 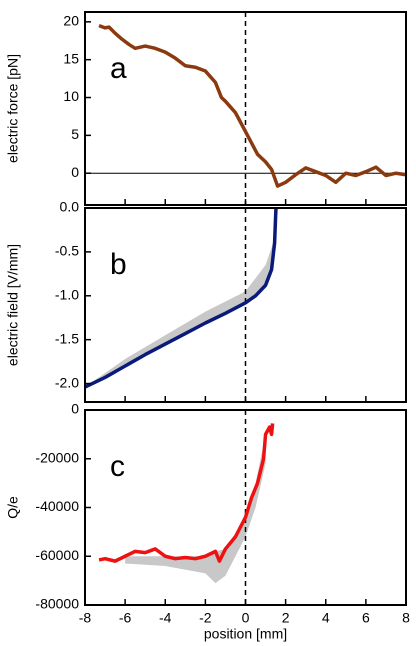 What do you see at coordinates (326, 618) in the screenshot?
I see `x-tick-label: 4` at bounding box center [326, 618].